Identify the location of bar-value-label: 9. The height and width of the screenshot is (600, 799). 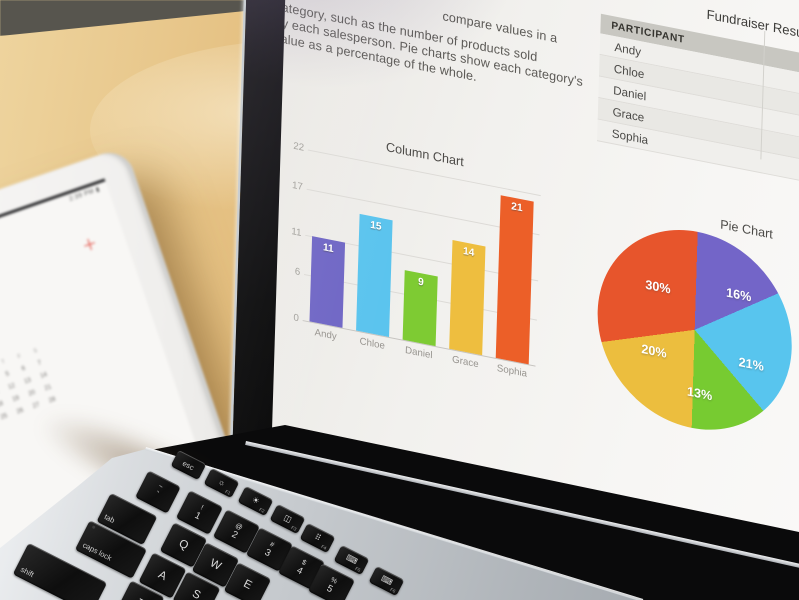
(420, 282).